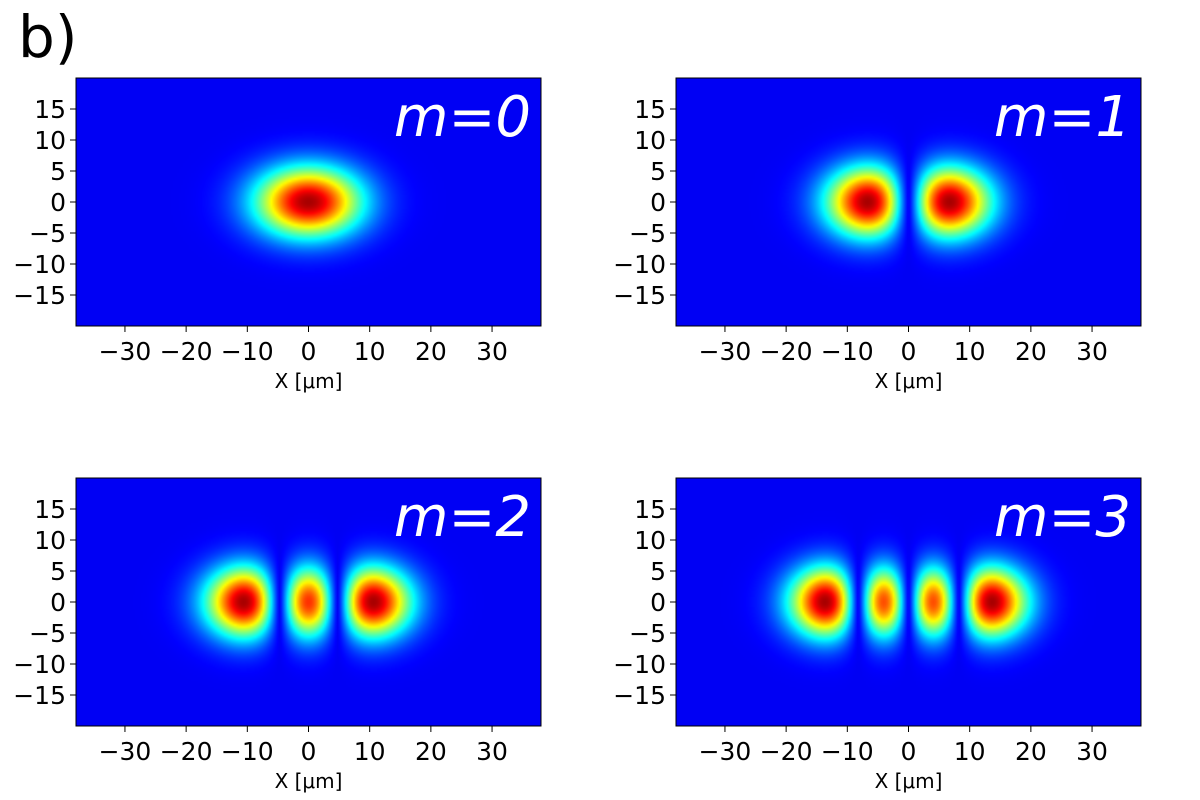  Describe the element at coordinates (1062, 517) in the screenshot. I see `mode-label: m=3` at that location.